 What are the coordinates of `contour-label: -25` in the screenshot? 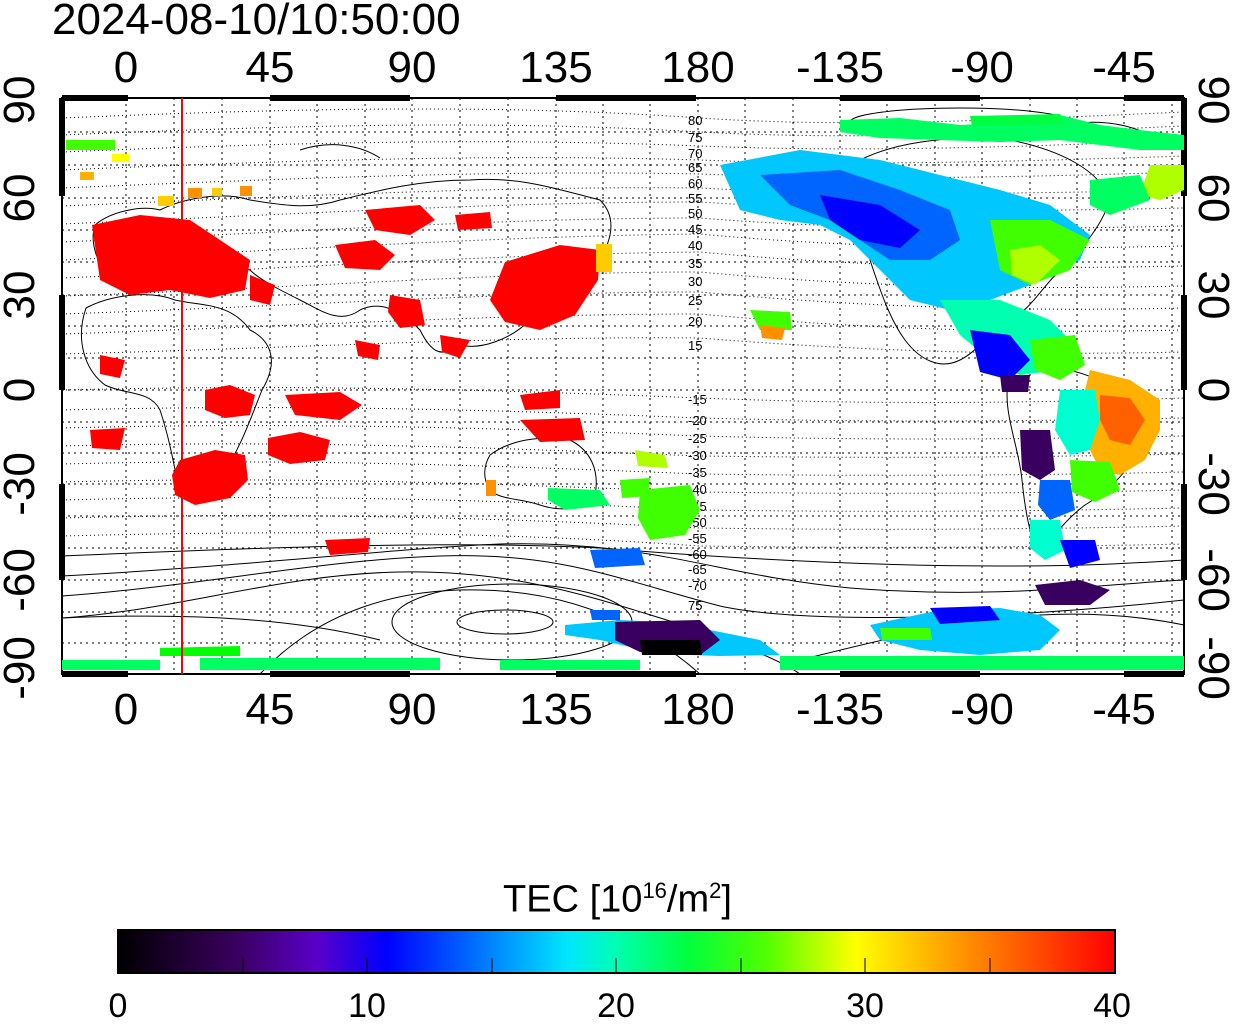 It's located at (697, 438).